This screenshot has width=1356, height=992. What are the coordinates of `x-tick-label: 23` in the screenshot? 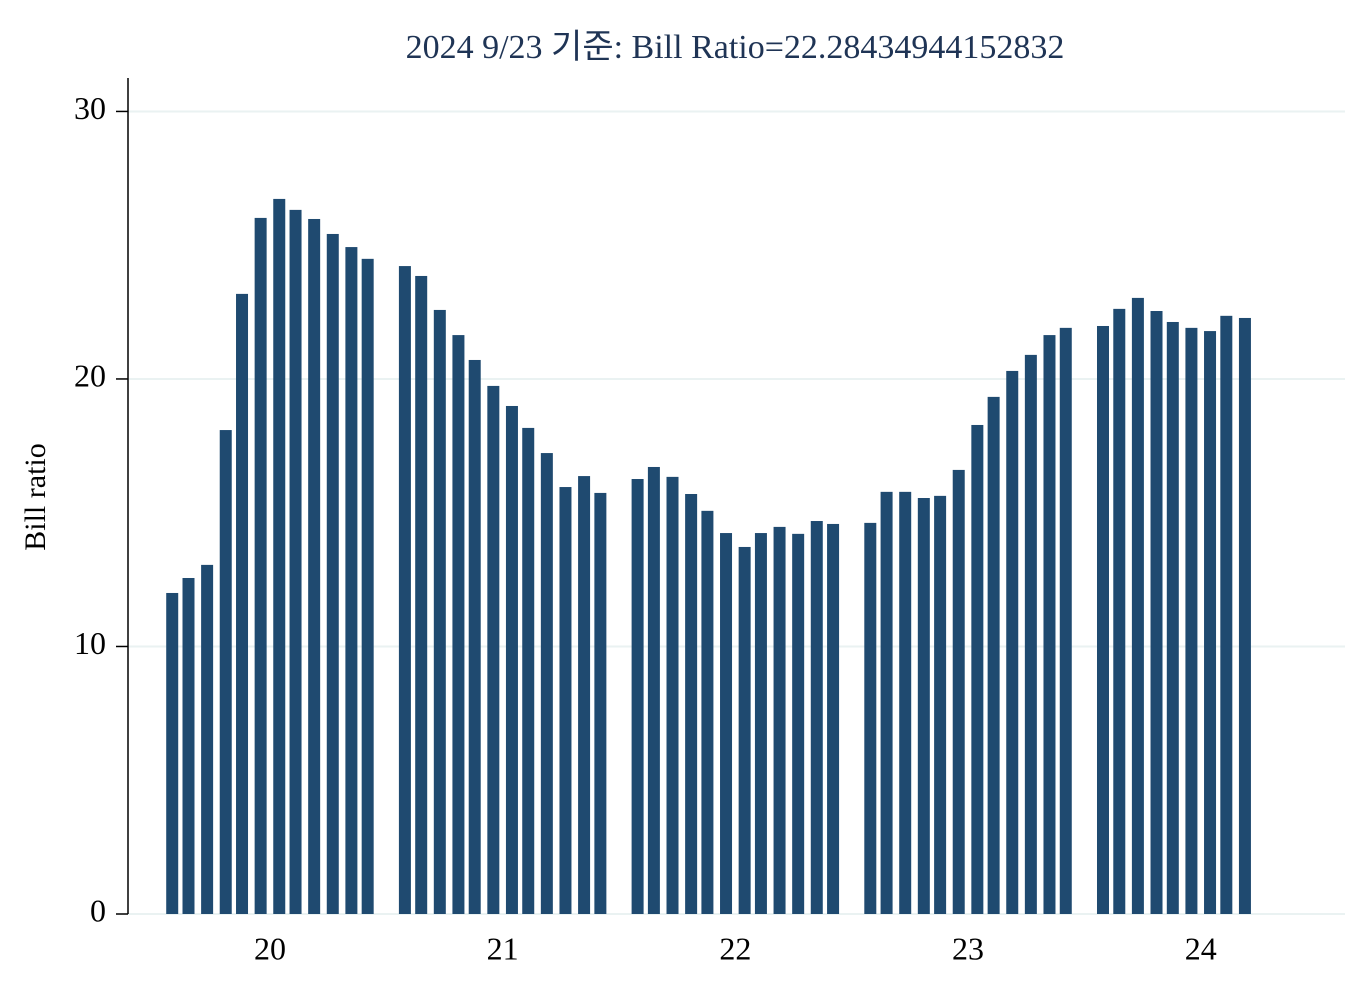 It's located at (968, 948).